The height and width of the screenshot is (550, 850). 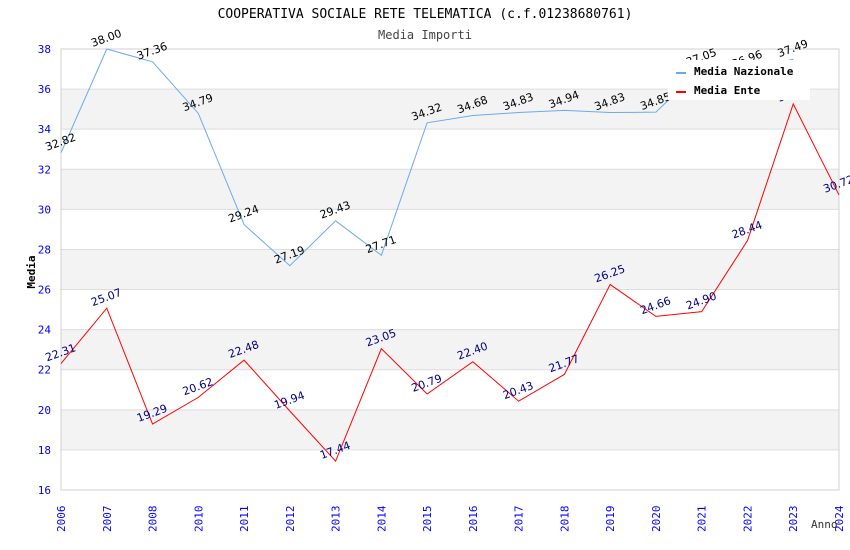 What do you see at coordinates (107, 519) in the screenshot?
I see `x-tick-label: 2007` at bounding box center [107, 519].